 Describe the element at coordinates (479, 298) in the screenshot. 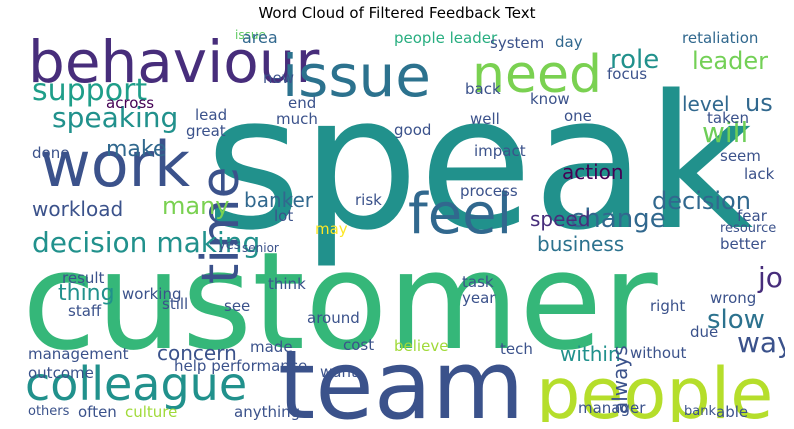

I see `word-year: year` at that location.